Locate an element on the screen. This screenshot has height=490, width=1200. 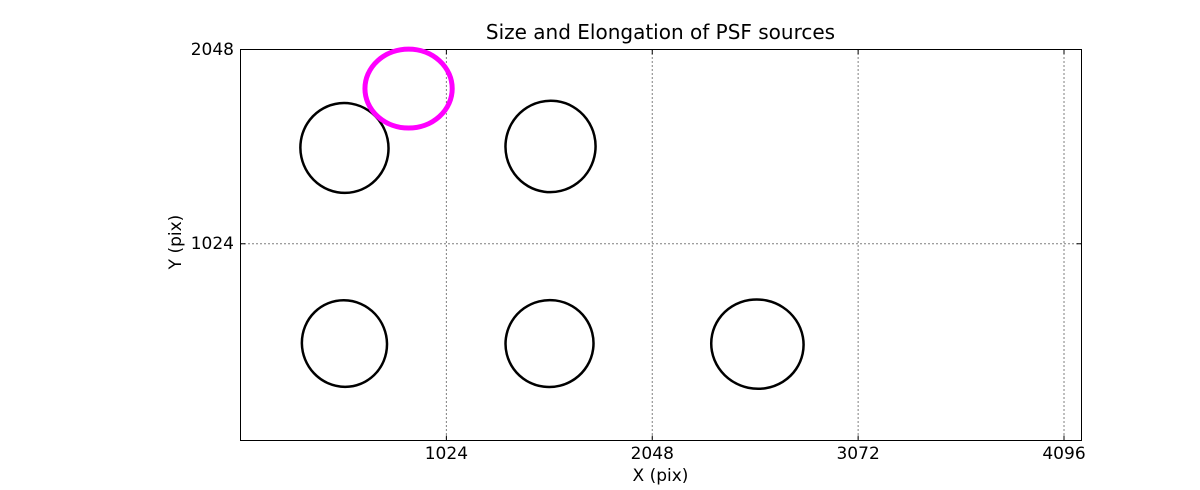
y-axis-label: Y (pix) is located at coordinates (176, 242).